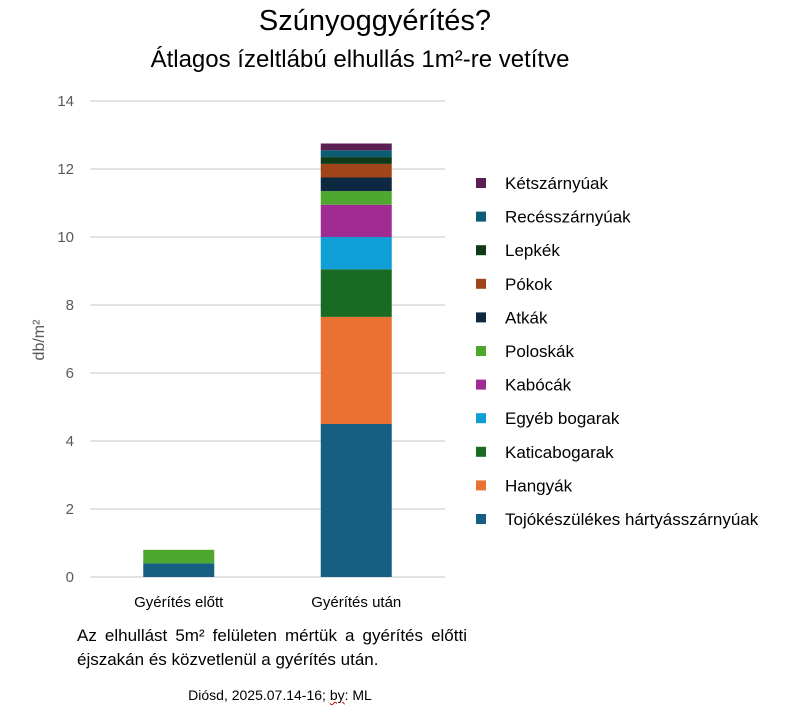  Describe the element at coordinates (337, 695) in the screenshot. I see `credit-by: by` at that location.